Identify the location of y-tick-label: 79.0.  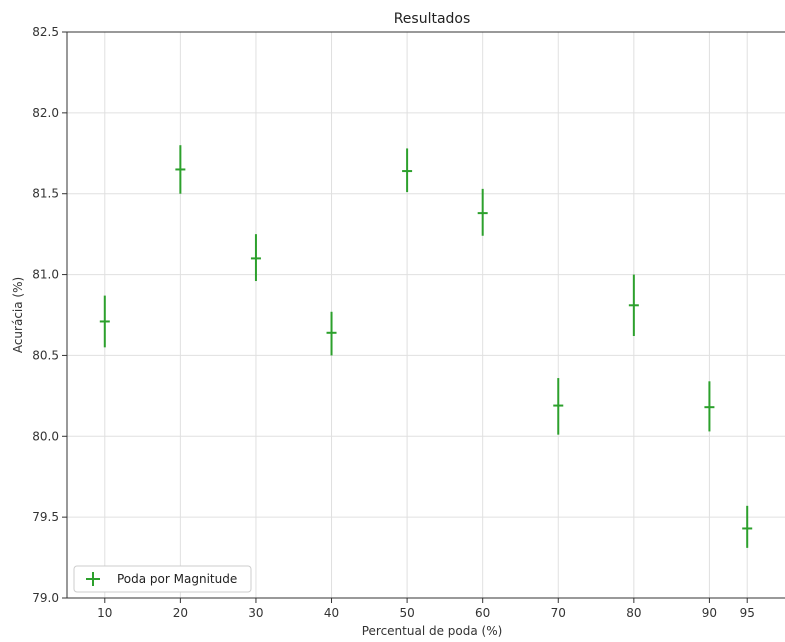
(45, 598).